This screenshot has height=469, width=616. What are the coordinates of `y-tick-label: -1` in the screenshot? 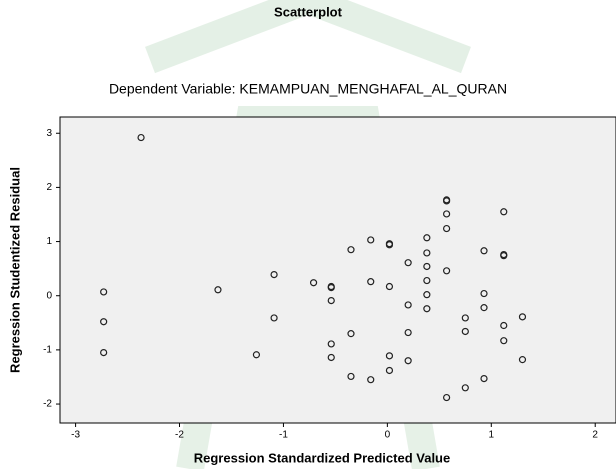 It's located at (47, 350).